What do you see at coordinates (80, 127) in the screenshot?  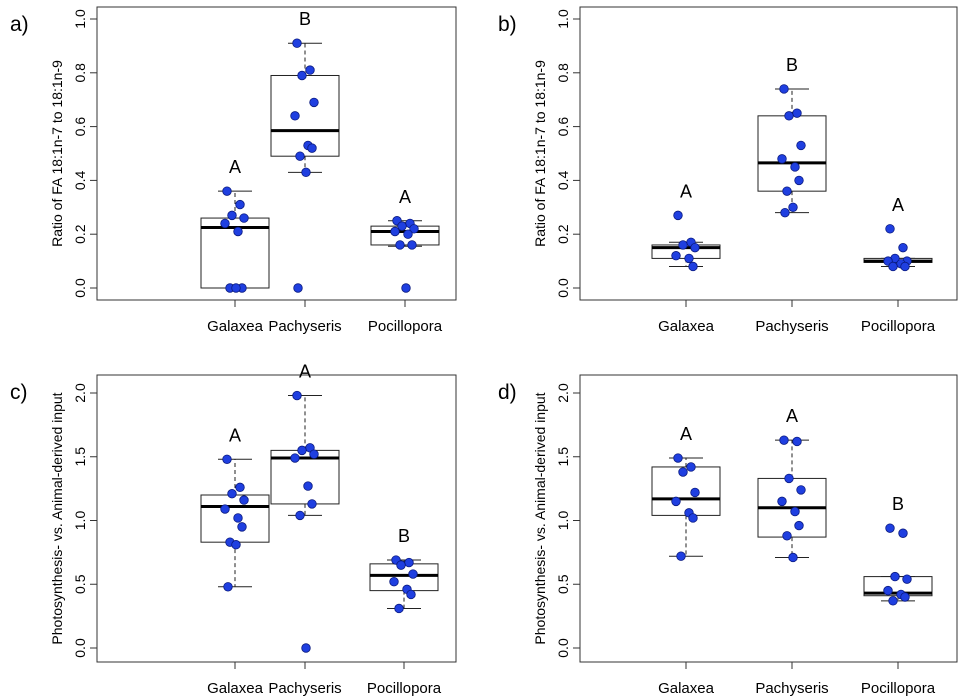 I see `y-tick-label: 0.6` at bounding box center [80, 127].